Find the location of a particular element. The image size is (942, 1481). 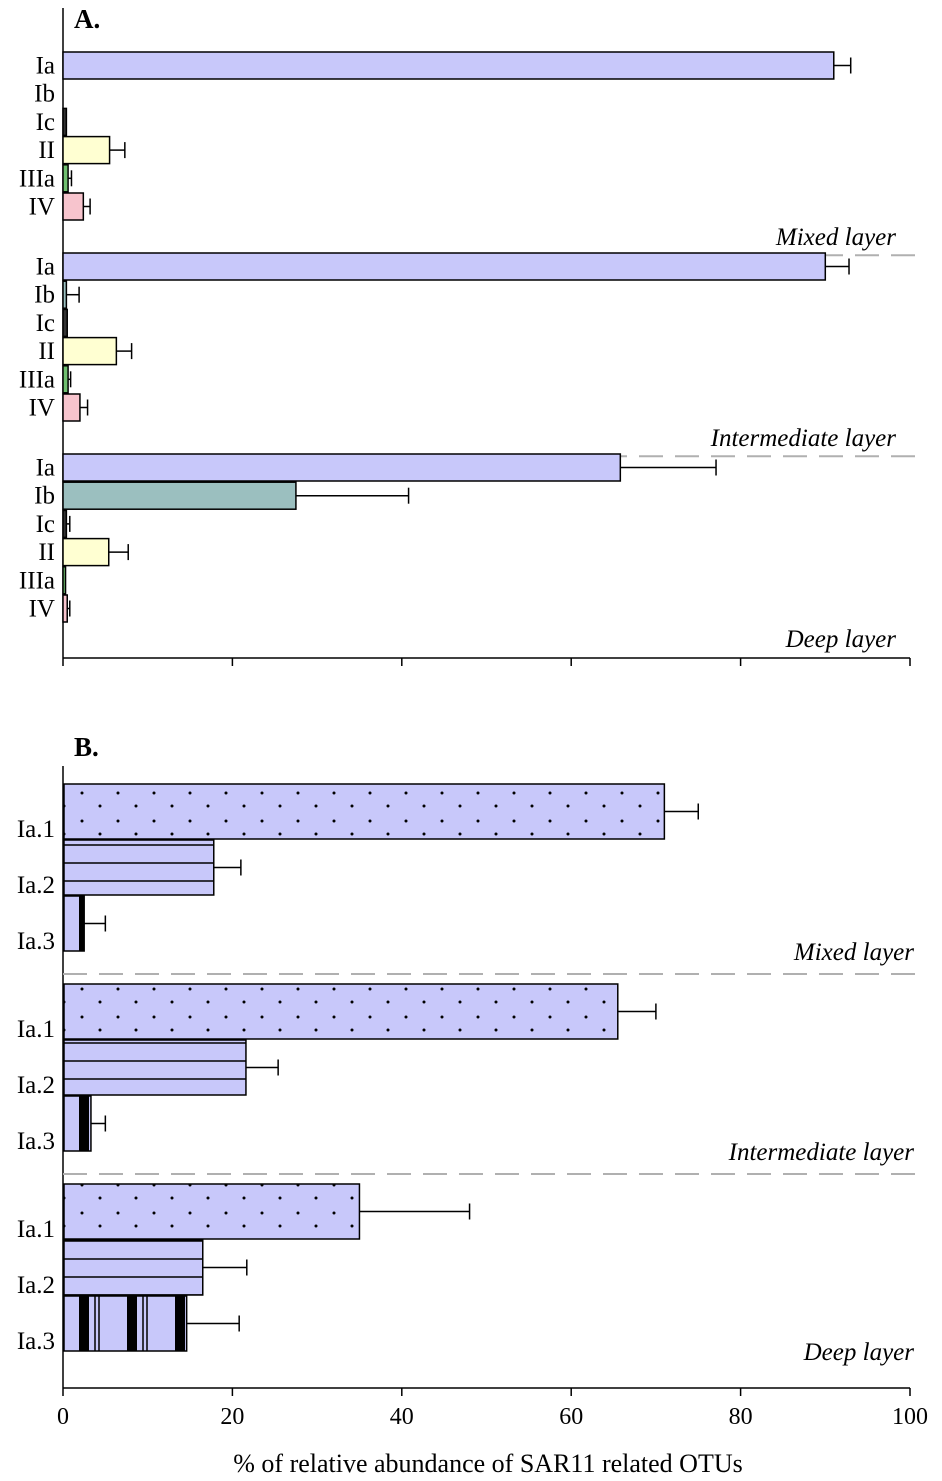

x-tick-label: 0 is located at coordinates (63, 1417).